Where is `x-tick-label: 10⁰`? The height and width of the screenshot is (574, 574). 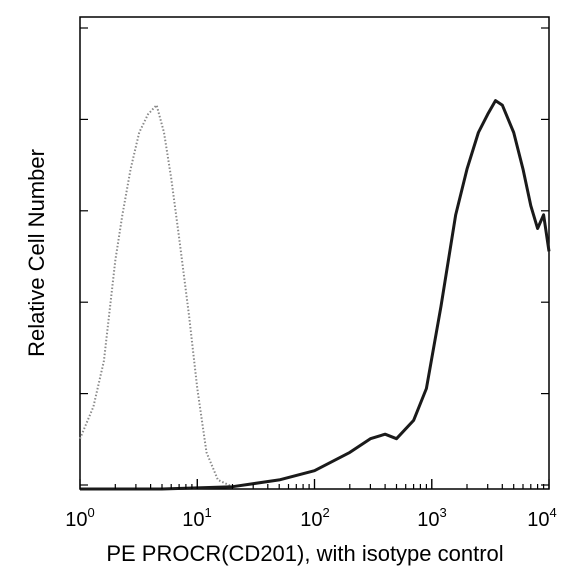 x-tick-label: 10⁰ is located at coordinates (79, 518).